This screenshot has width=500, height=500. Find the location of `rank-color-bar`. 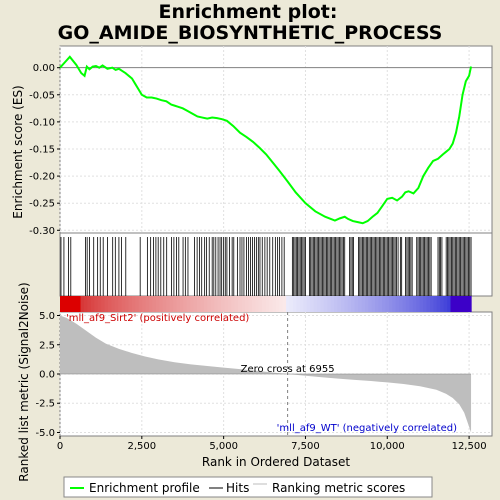

rank-color-bar is located at coordinates (266, 304).